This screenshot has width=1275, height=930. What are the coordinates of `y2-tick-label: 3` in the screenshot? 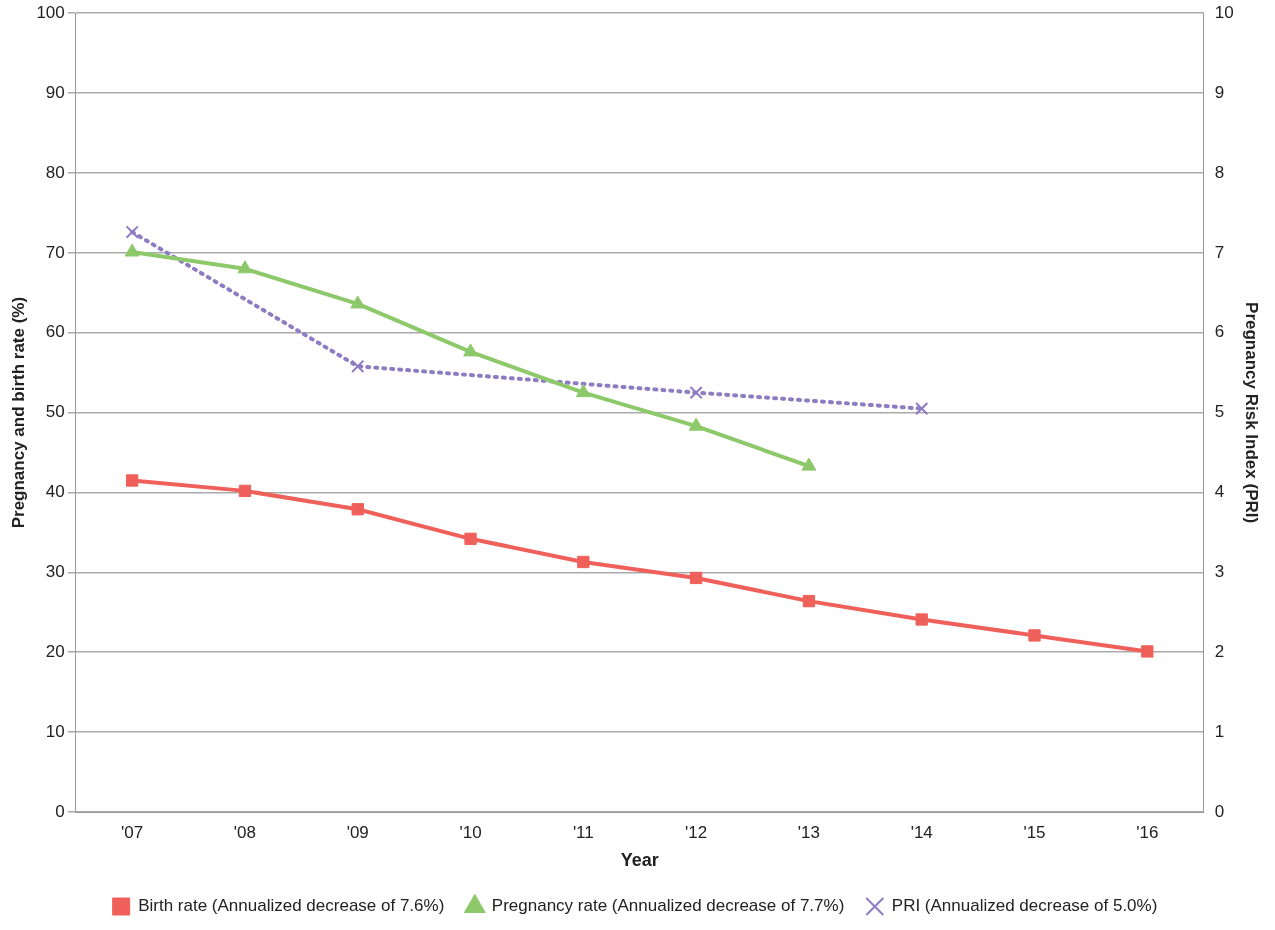 It's located at (1219, 572).